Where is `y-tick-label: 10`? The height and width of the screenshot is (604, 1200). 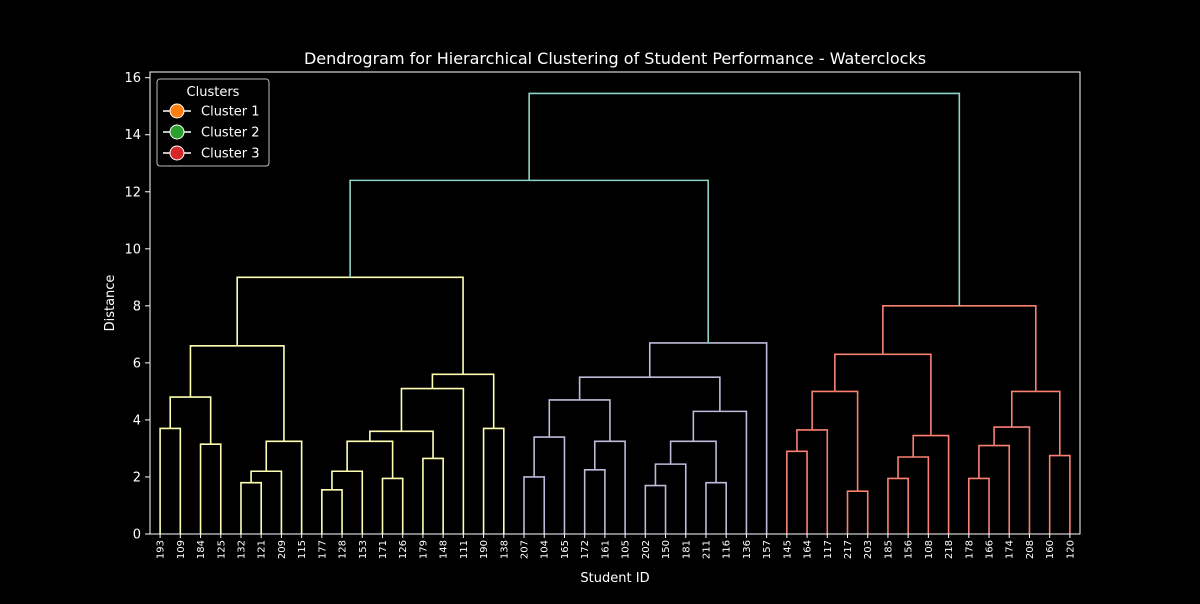
y-tick-label: 10 is located at coordinates (132, 249).